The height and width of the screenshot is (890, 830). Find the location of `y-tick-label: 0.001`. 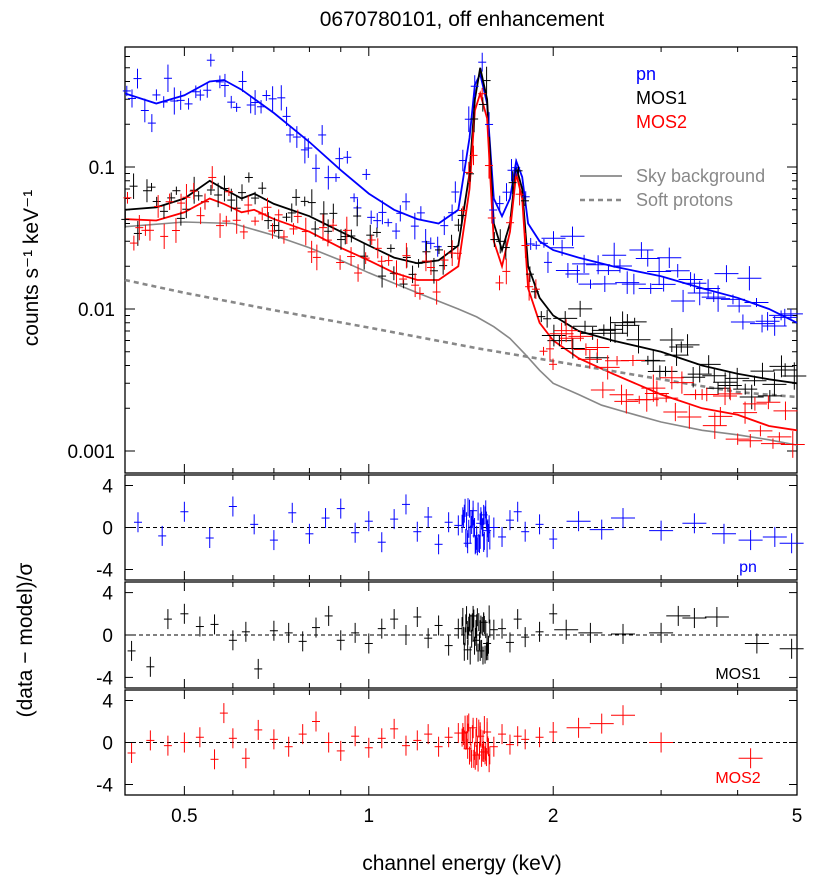

y-tick-label: 0.001 is located at coordinates (91, 452).